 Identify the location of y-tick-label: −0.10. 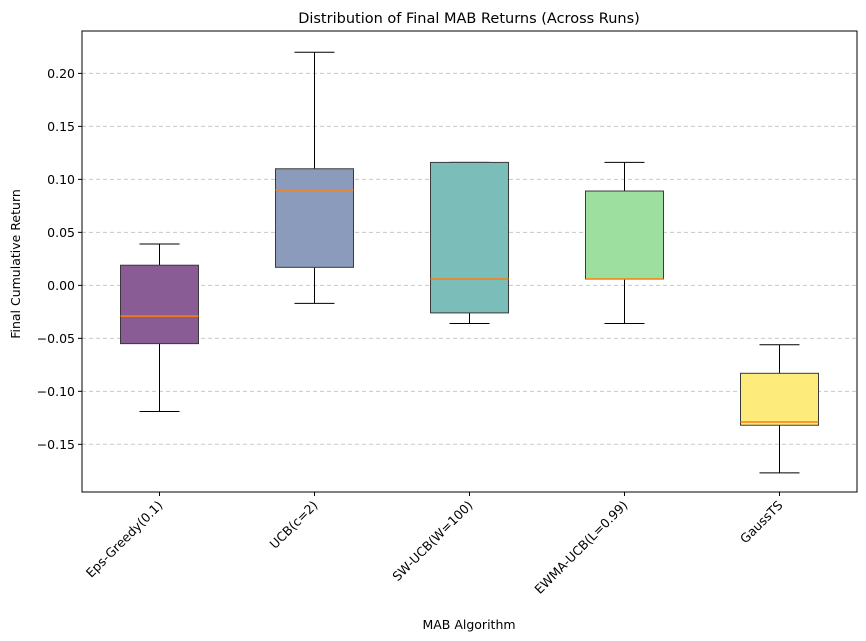
(56, 391).